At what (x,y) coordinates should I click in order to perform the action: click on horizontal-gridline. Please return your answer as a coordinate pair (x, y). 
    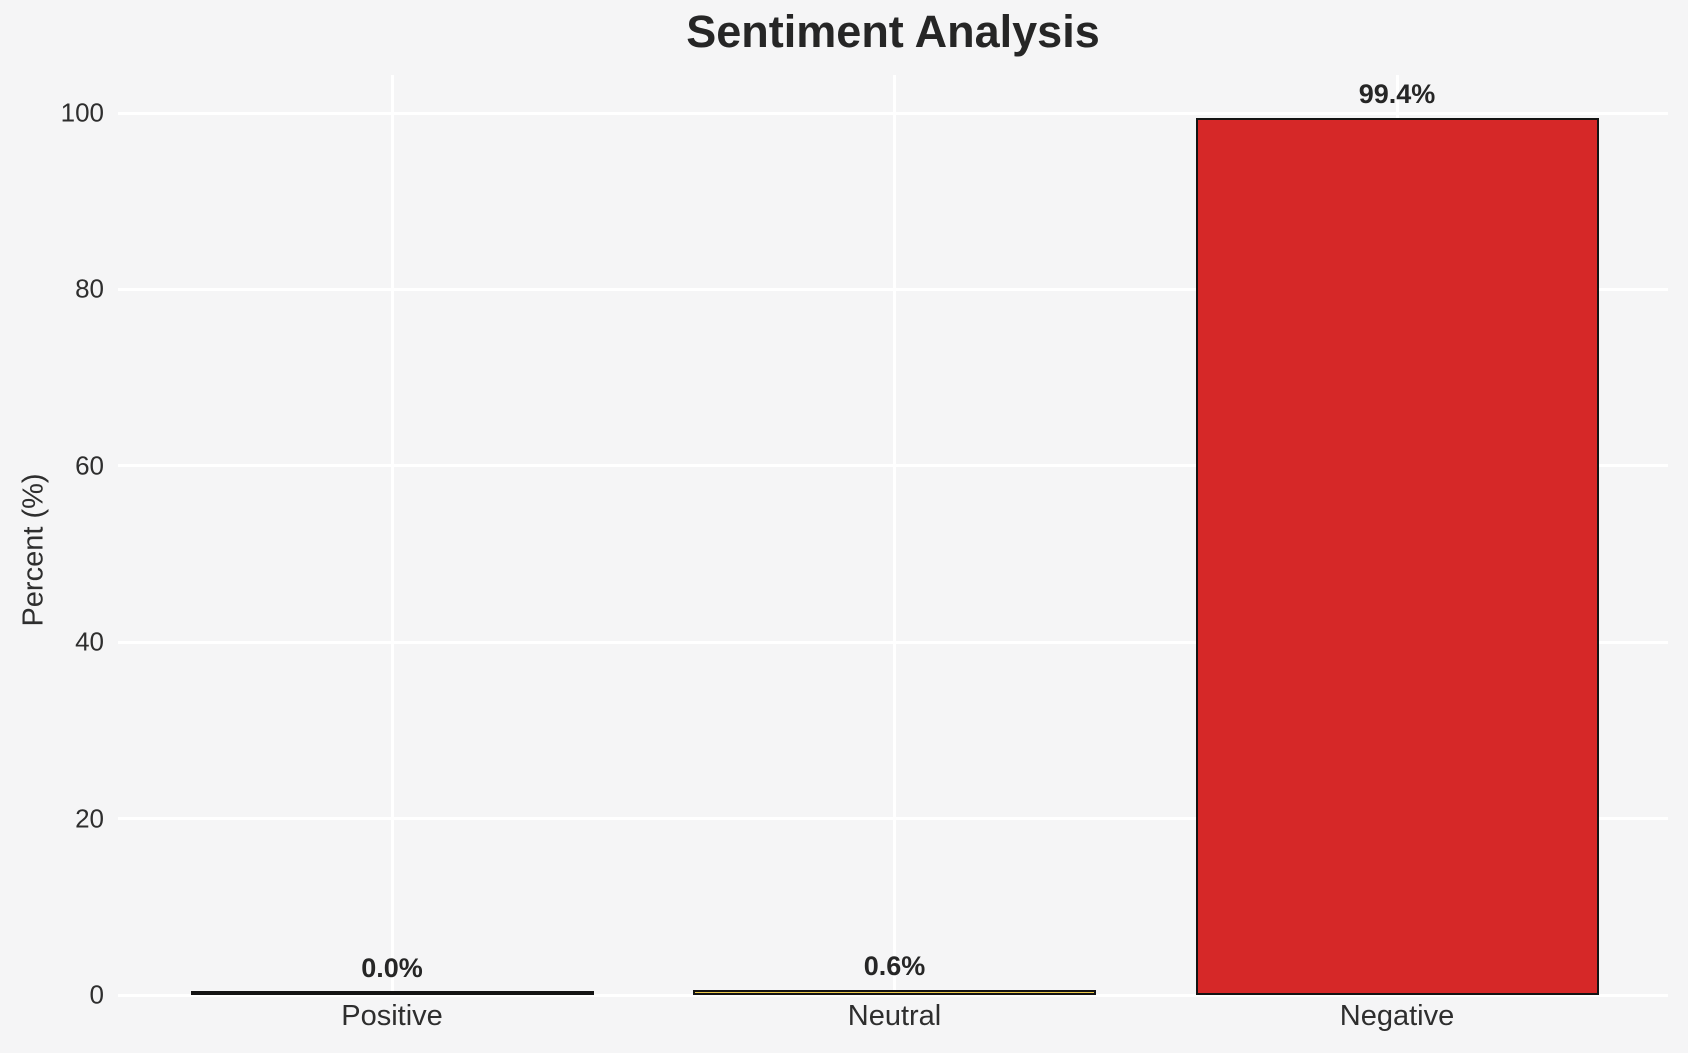
    Looking at the image, I should click on (893, 995).